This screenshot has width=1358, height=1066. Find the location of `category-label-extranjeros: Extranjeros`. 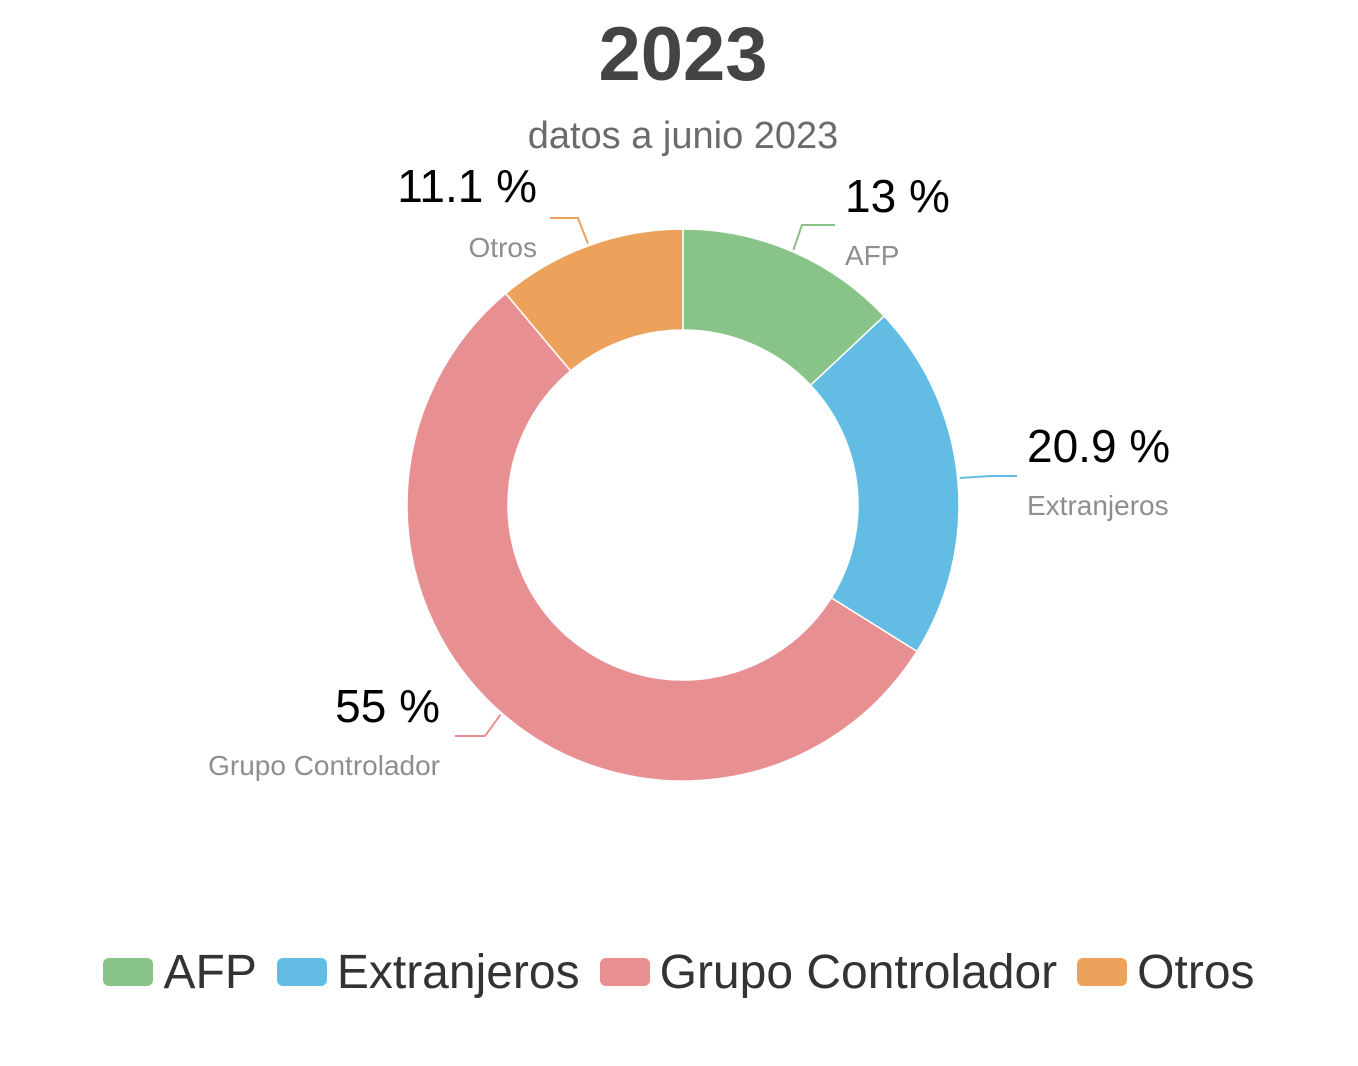

category-label-extranjeros: Extranjeros is located at coordinates (1098, 505).